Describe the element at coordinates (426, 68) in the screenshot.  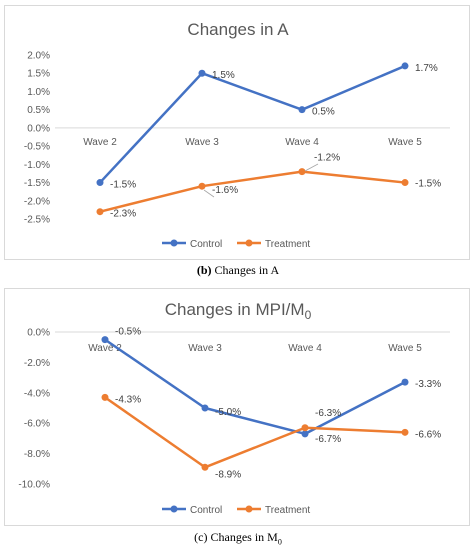
I see `data-label-control: 1.7%` at that location.